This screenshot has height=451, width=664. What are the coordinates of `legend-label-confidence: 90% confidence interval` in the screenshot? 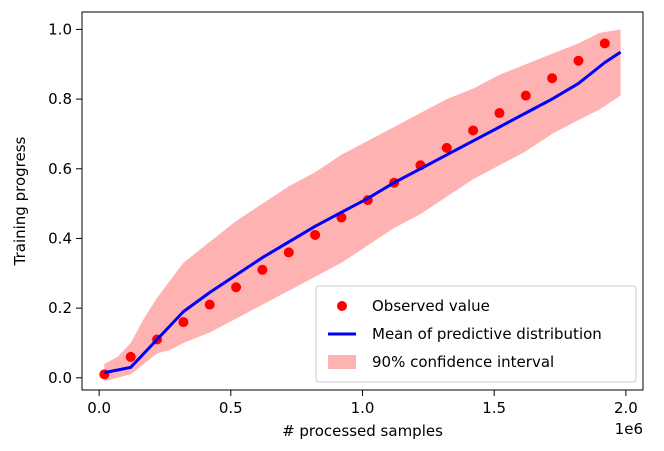 It's located at (463, 362).